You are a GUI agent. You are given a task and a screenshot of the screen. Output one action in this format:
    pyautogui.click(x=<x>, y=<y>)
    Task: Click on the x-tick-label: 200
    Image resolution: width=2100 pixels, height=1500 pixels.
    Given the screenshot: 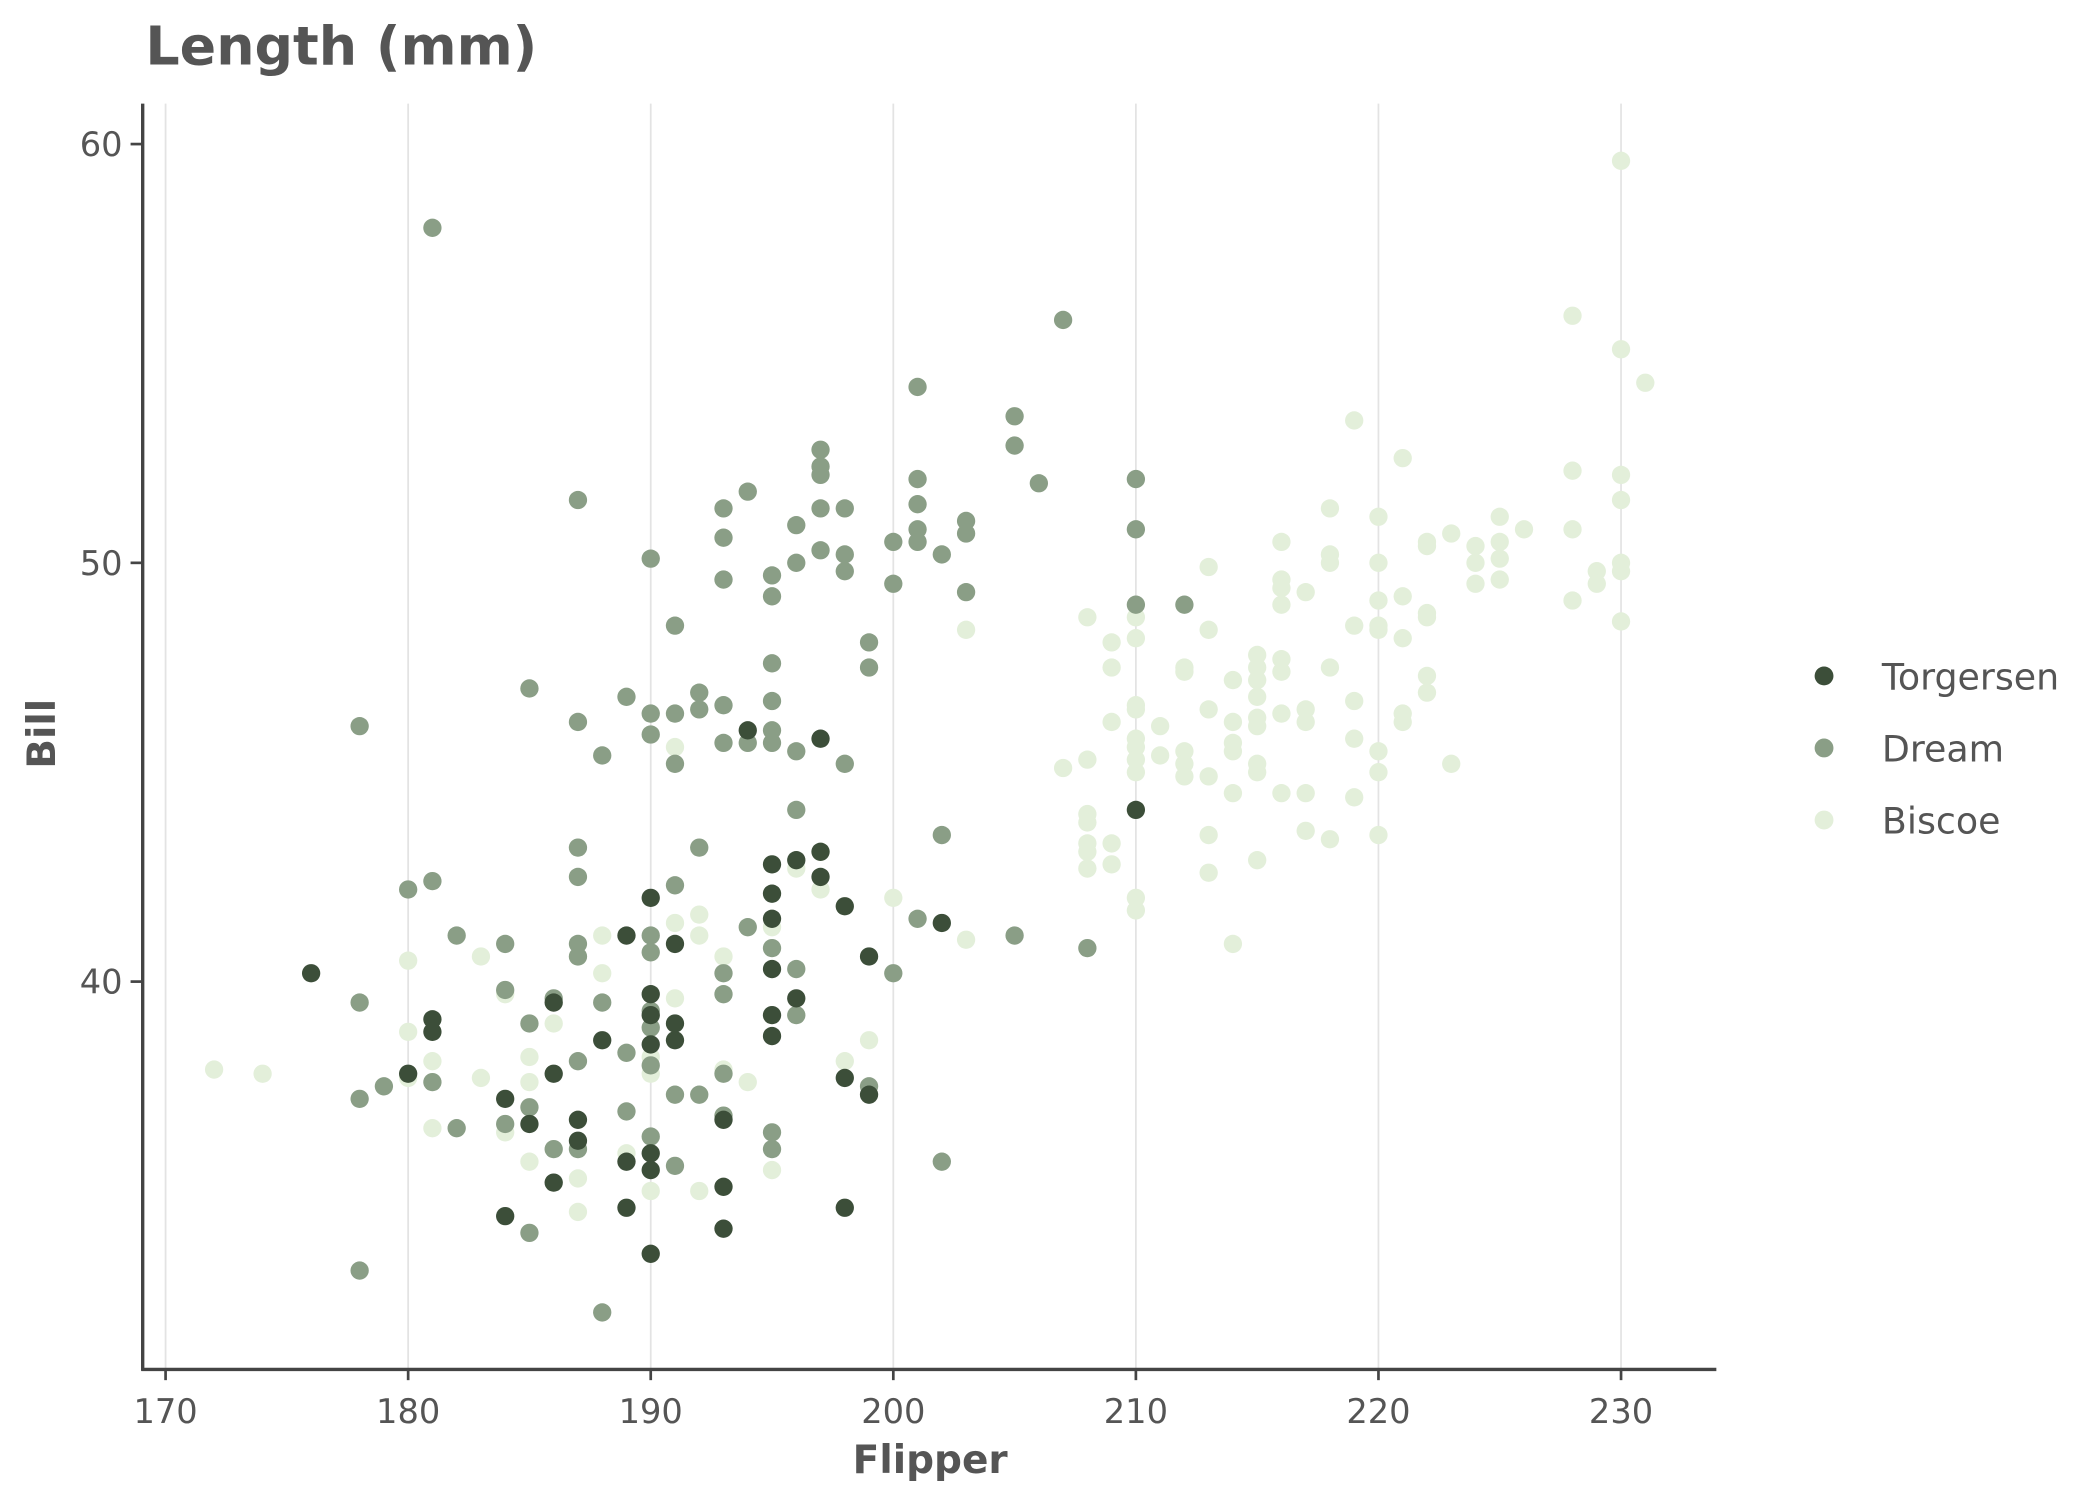 What is the action you would take?
    pyautogui.click(x=893, y=1411)
    